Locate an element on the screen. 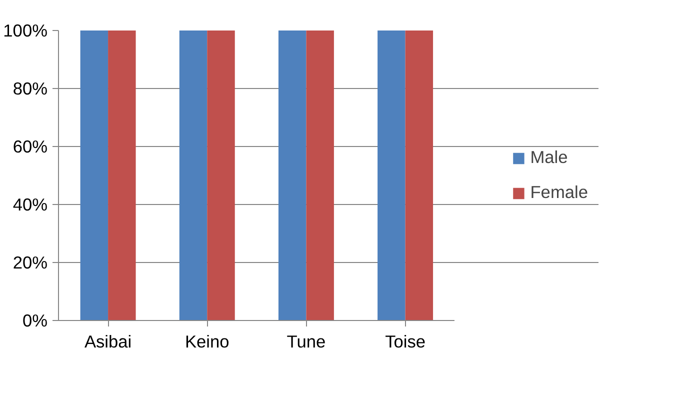 Image resolution: width=679 pixels, height=401 pixels. y-tick-label: 40% is located at coordinates (30, 204).